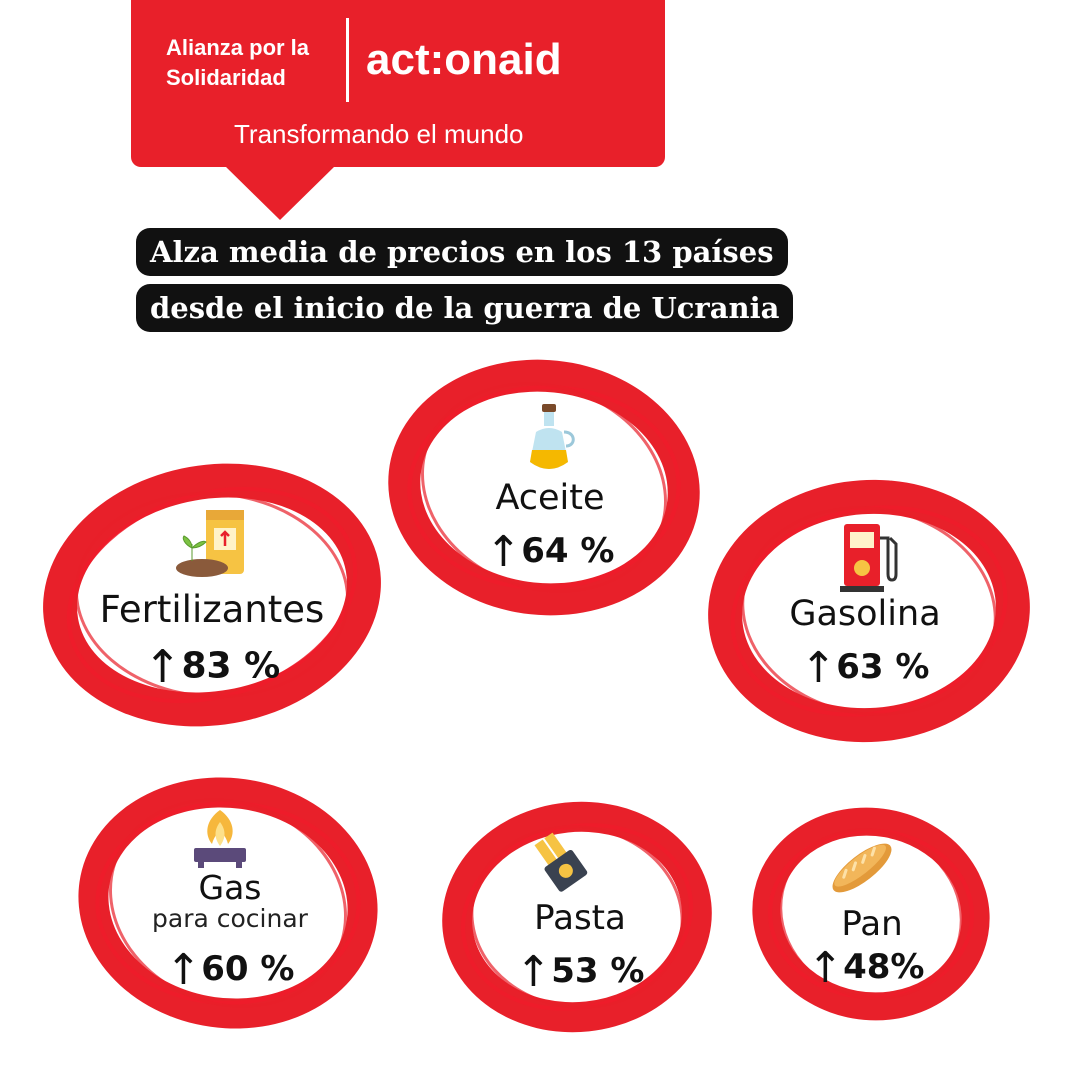 This screenshot has height=1080, width=1081. What do you see at coordinates (212, 609) in the screenshot?
I see `label-fertilizantes: Fertilizantes` at bounding box center [212, 609].